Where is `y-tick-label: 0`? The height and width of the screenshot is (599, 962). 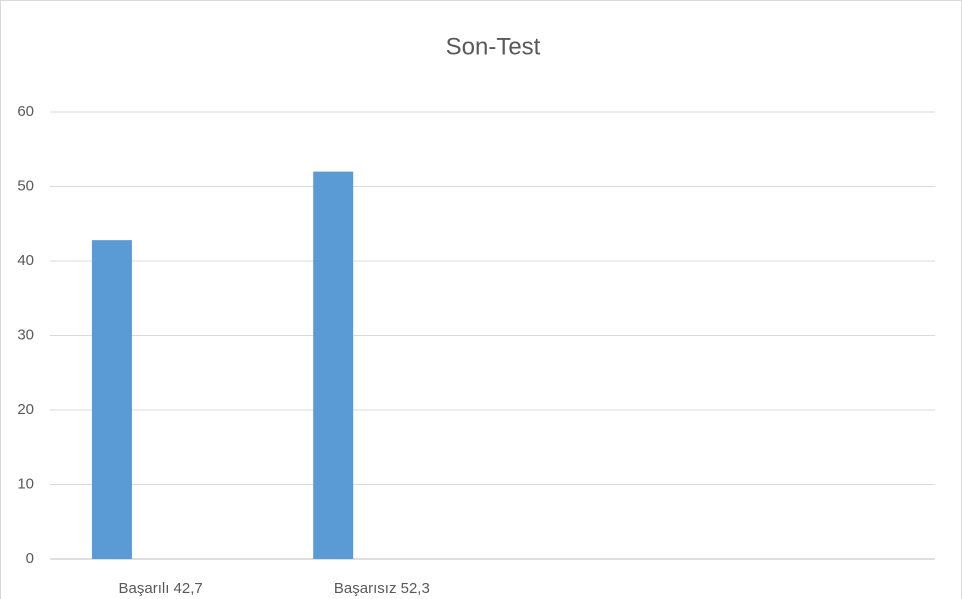
y-tick-label: 0 is located at coordinates (30, 558).